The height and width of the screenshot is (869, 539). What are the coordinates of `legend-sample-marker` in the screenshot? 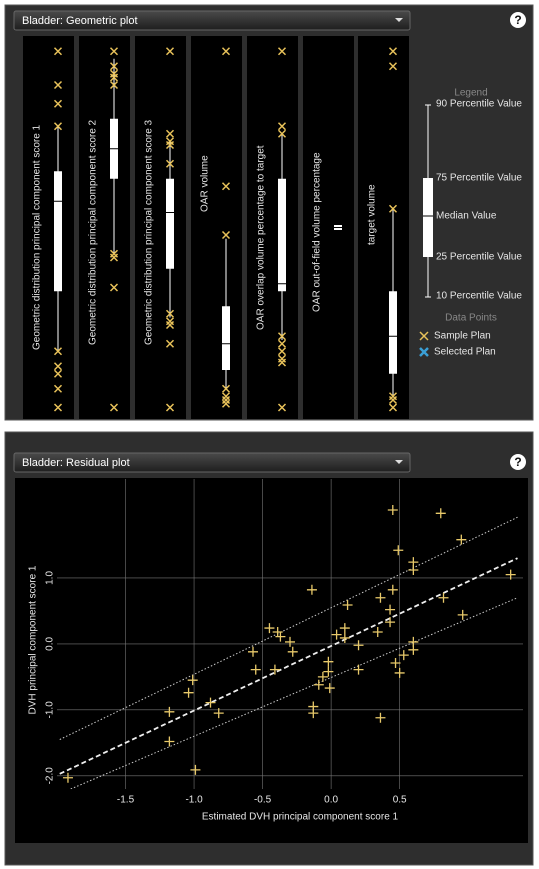 It's located at (424, 336).